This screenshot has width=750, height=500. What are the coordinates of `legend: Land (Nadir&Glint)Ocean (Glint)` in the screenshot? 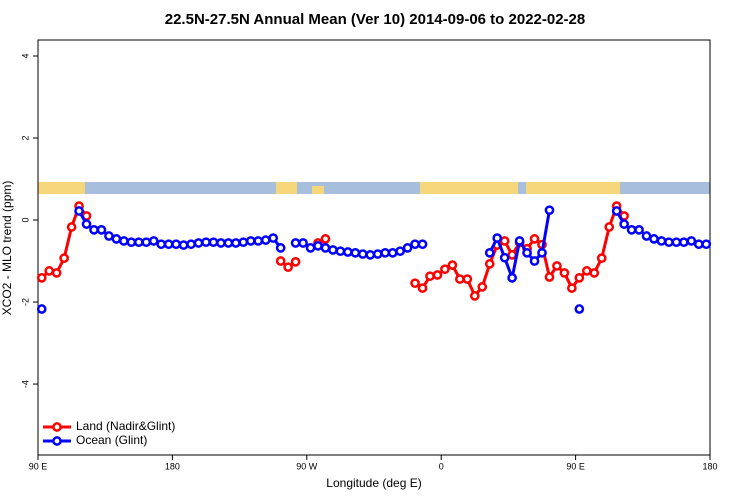 It's located at (109, 433).